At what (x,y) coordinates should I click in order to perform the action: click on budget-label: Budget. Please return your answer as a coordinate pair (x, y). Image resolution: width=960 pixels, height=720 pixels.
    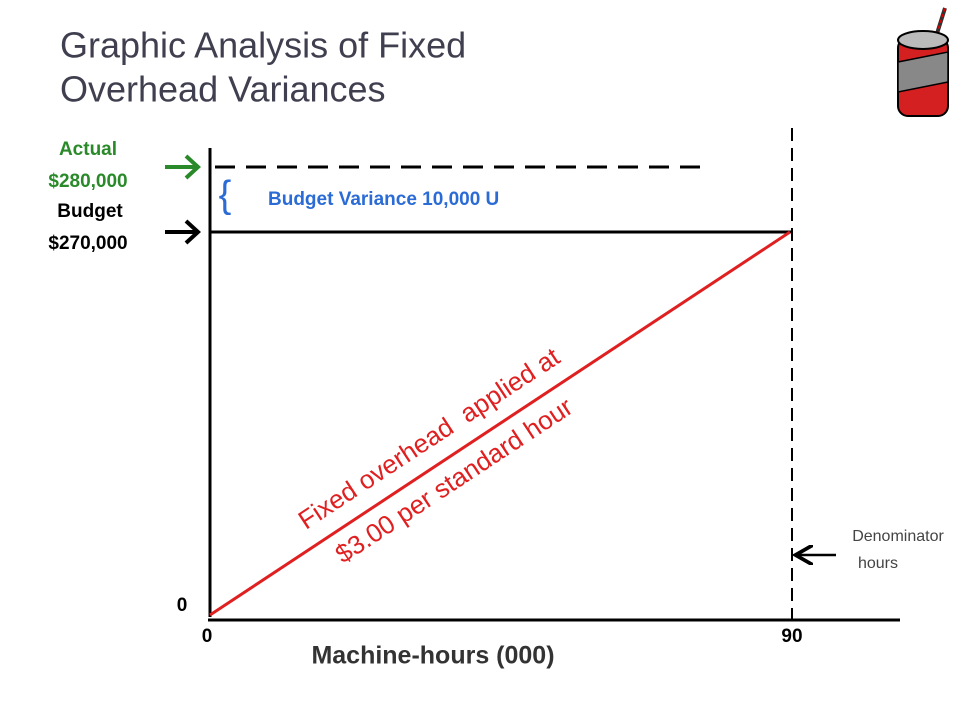
    Looking at the image, I should click on (90, 211).